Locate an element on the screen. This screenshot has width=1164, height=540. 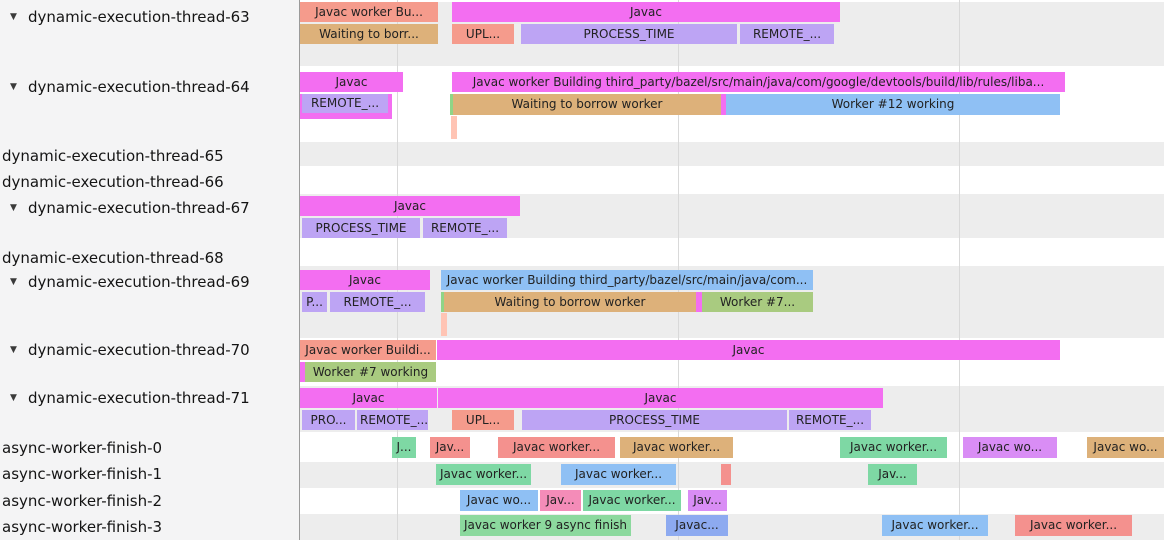
sidebar-row-dynamic-execution-thread-64: ▼ dynamic-execution-thread-64 is located at coordinates (149, 86).